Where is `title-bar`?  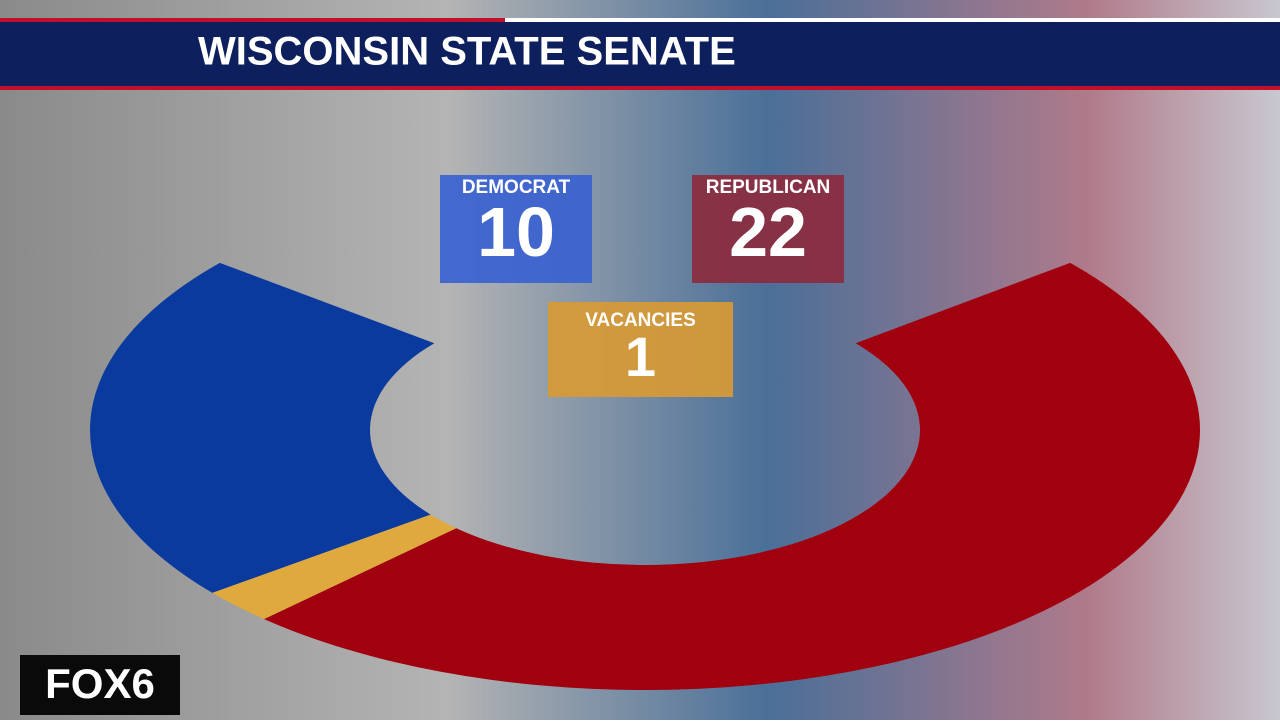 title-bar is located at coordinates (640, 54).